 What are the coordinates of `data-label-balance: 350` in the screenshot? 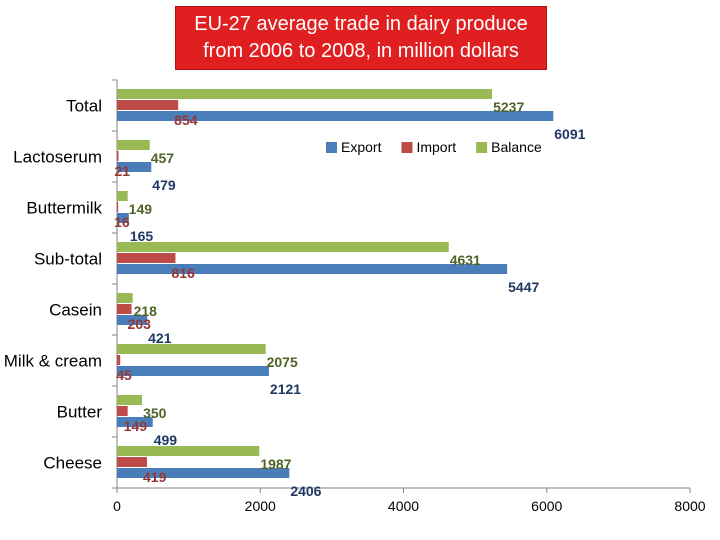 It's located at (155, 413).